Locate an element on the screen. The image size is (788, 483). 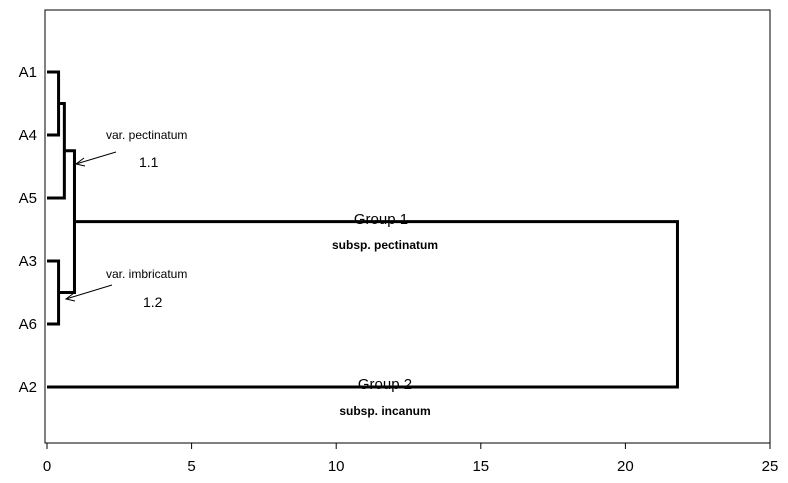
x-tick-label: 0 is located at coordinates (47, 466).